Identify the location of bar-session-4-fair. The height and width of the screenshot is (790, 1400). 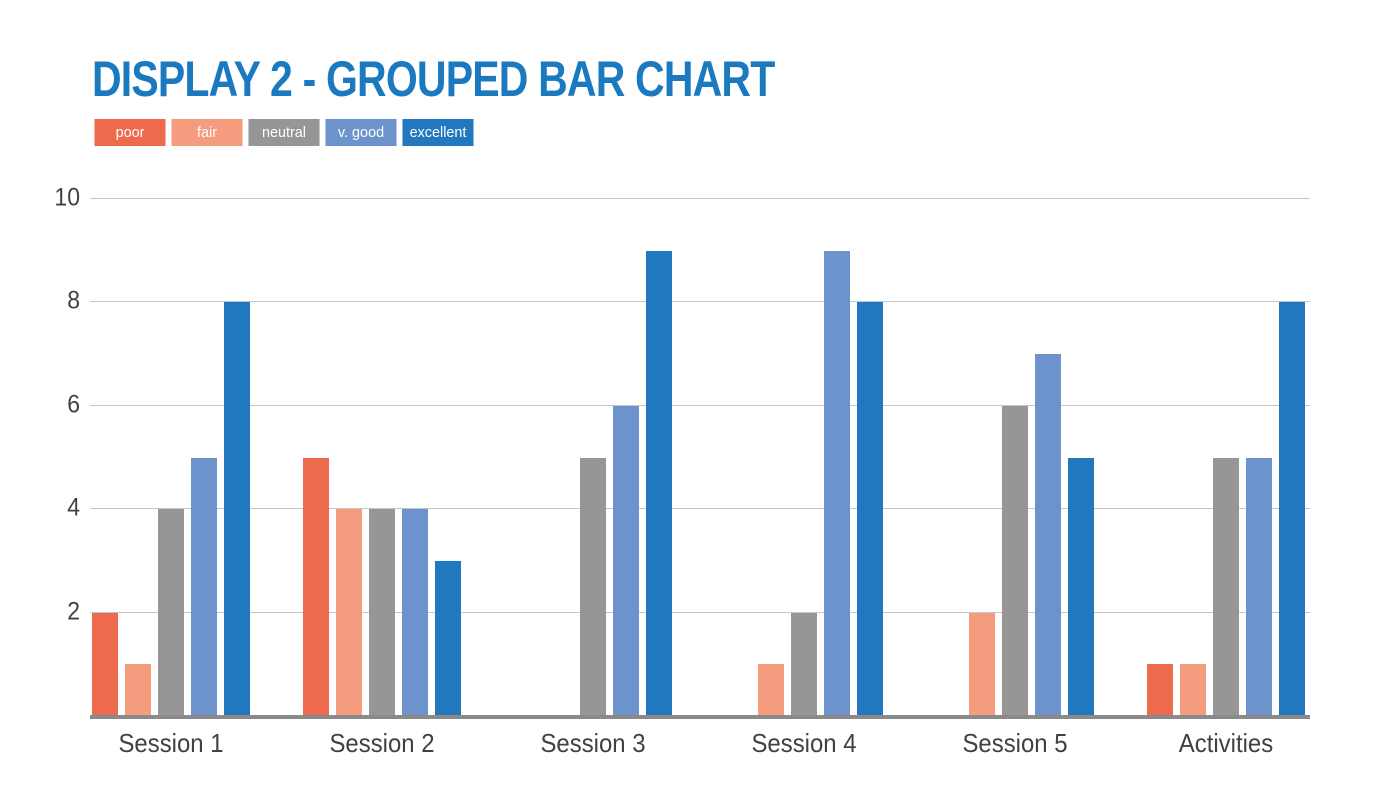
(771, 690).